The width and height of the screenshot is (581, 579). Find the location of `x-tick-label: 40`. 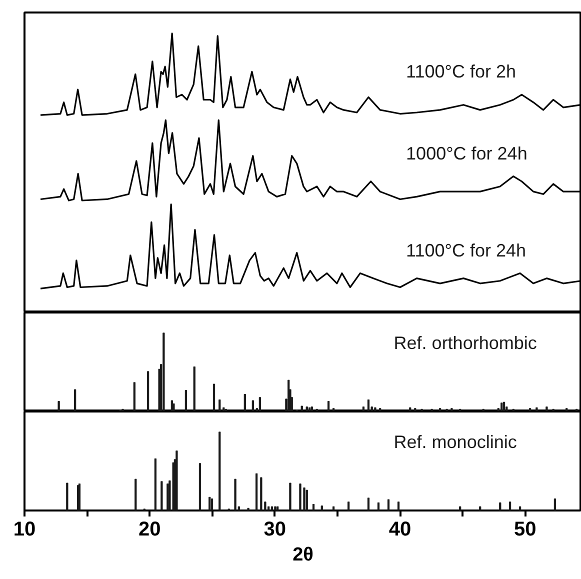

x-tick-label: 40 is located at coordinates (400, 529).